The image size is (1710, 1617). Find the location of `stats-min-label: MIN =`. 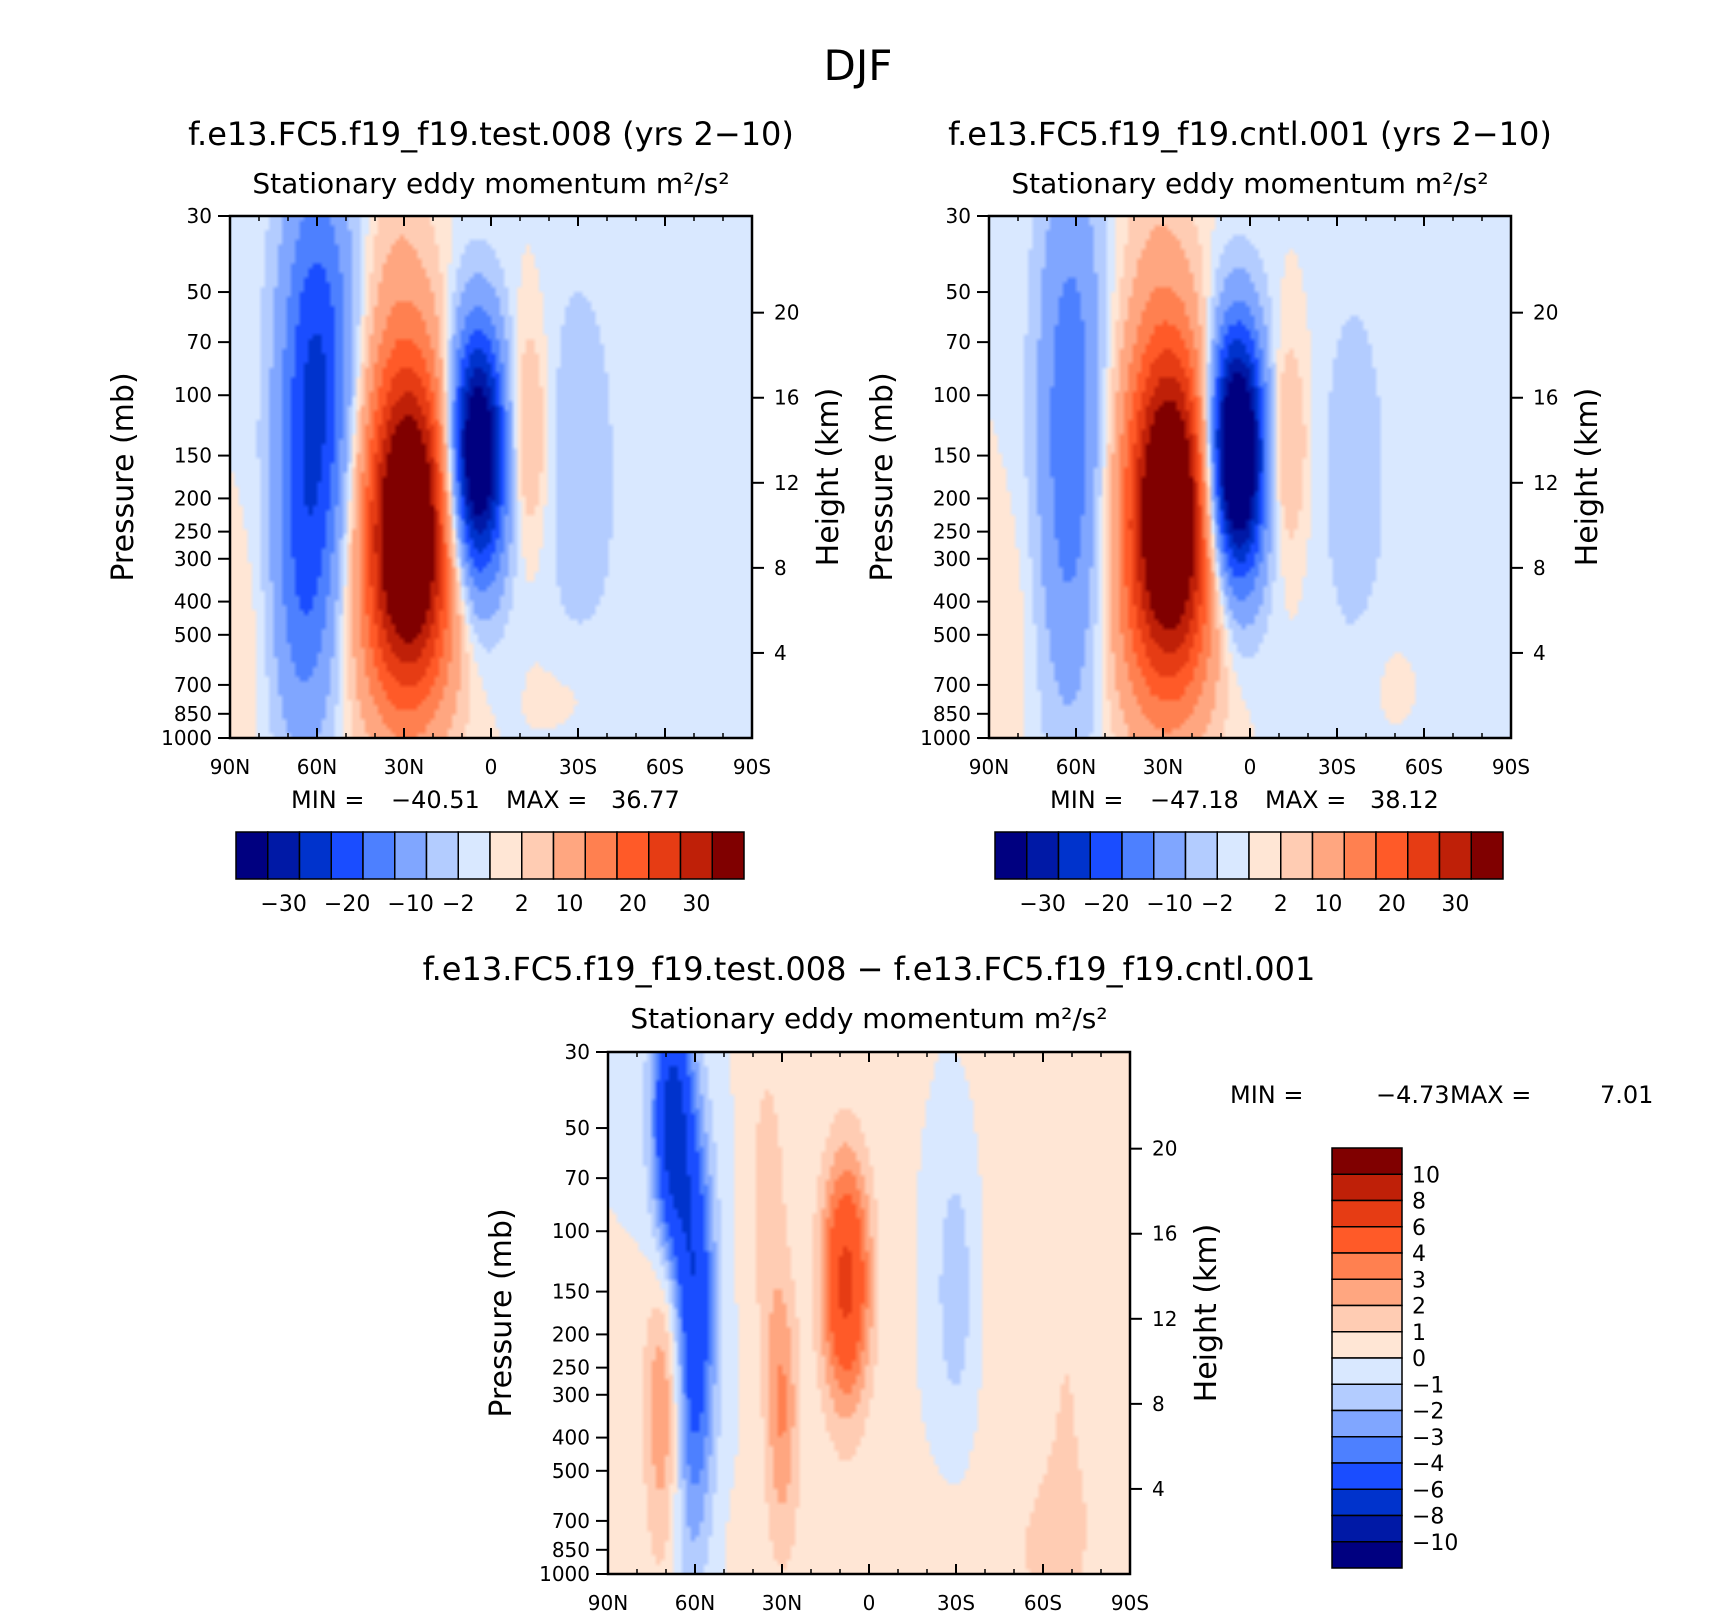

stats-min-label: MIN = is located at coordinates (327, 800).